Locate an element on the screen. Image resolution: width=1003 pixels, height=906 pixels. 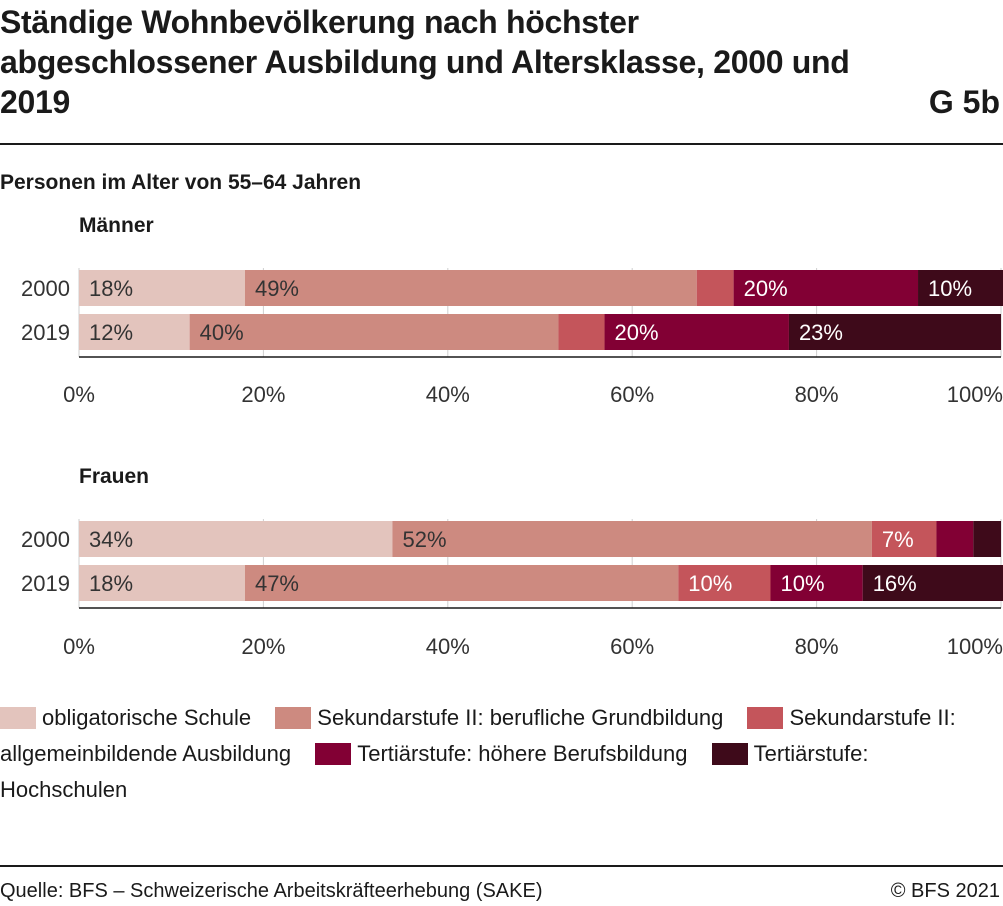
copyright-note: © BFS 2021 is located at coordinates (945, 891).